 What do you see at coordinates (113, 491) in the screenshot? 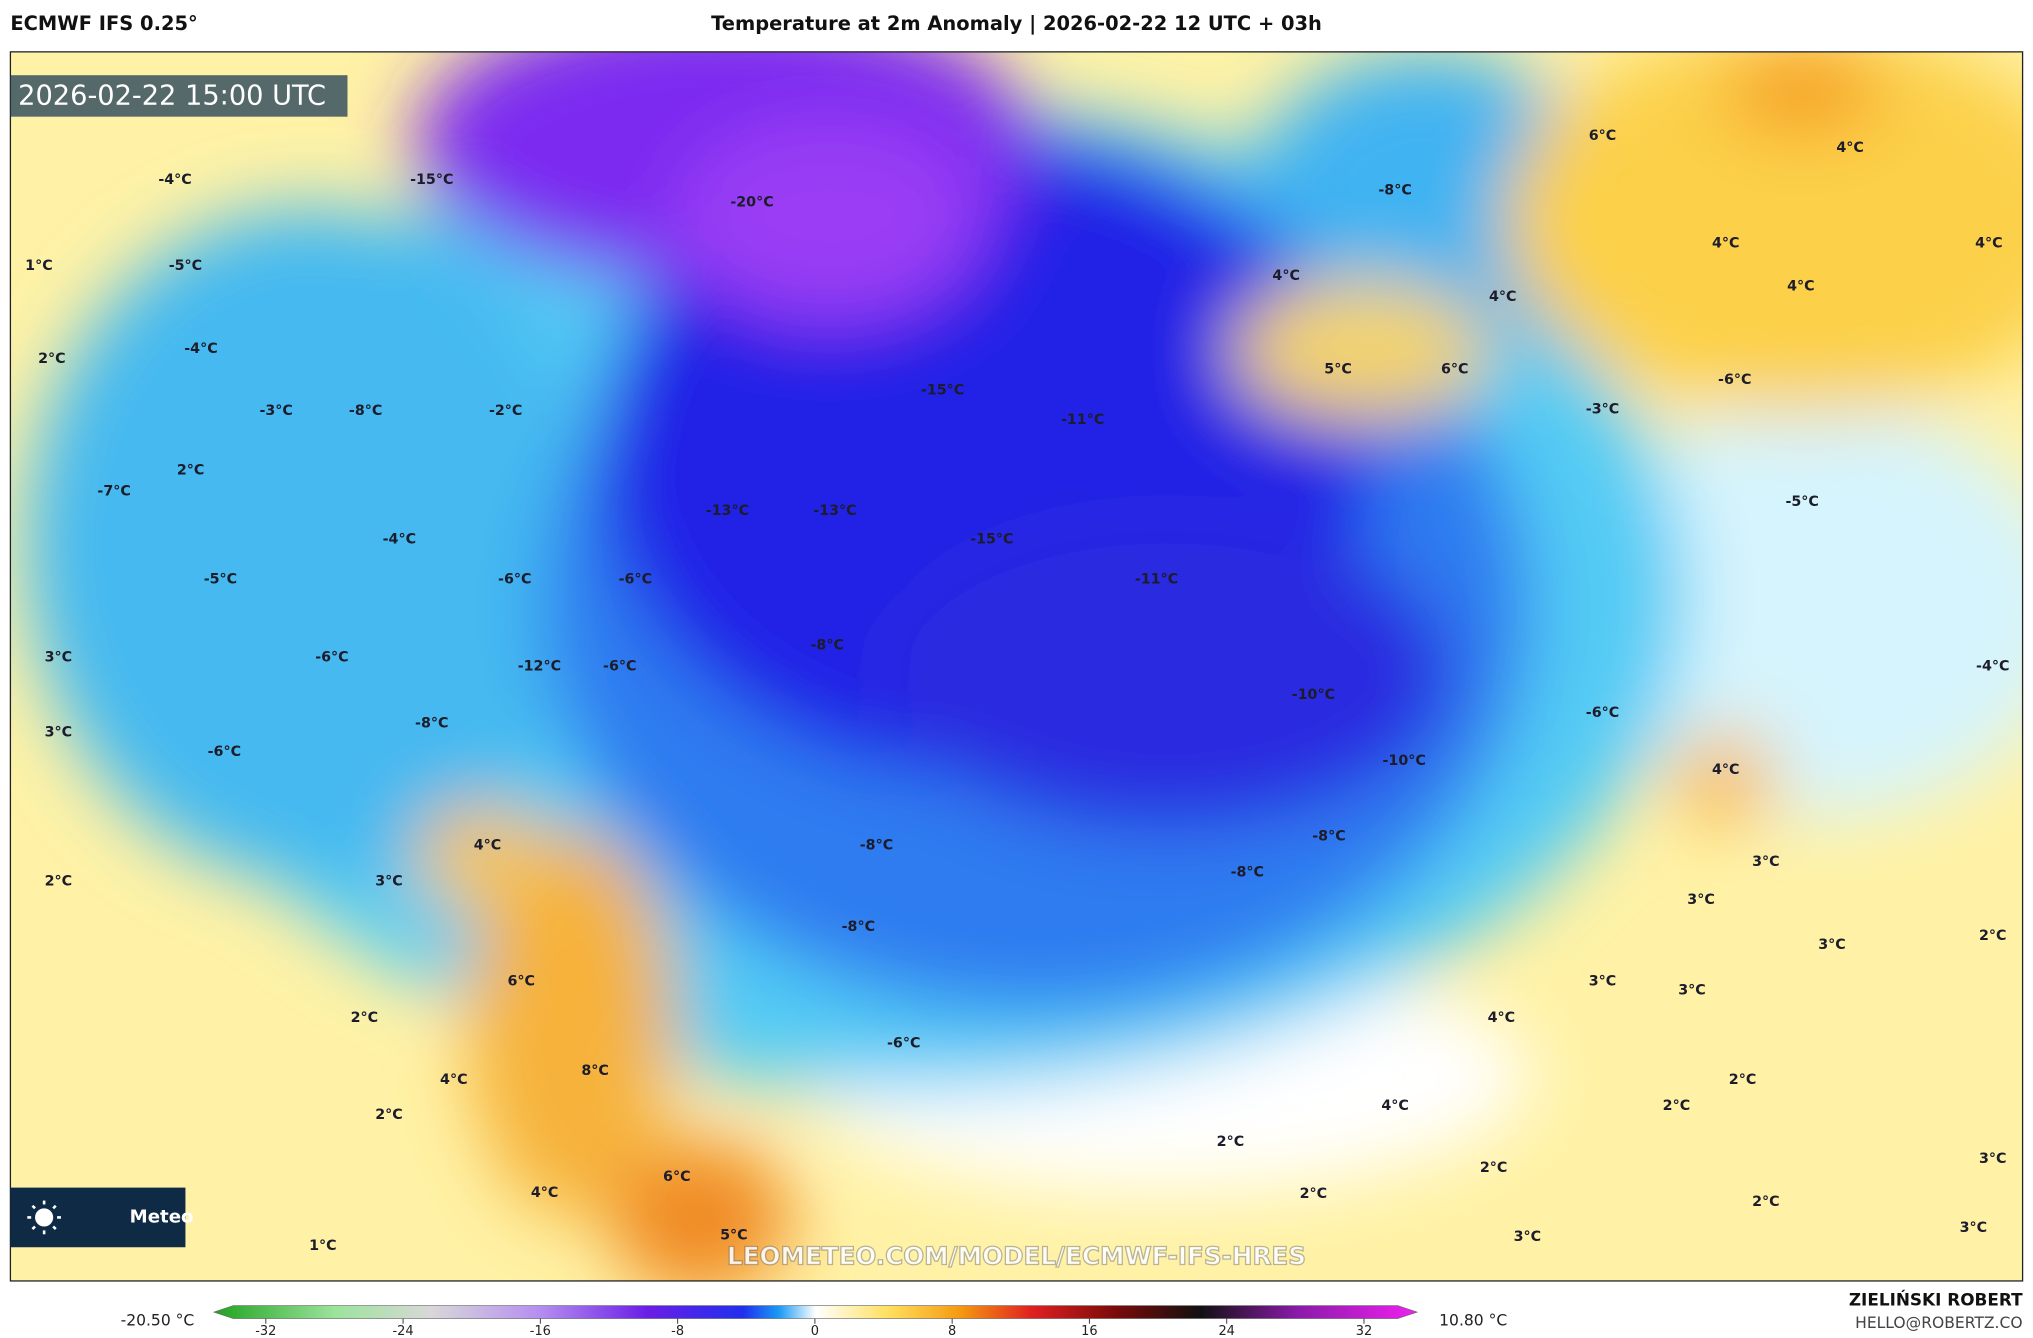
I see `temperature-label: -7°C` at bounding box center [113, 491].